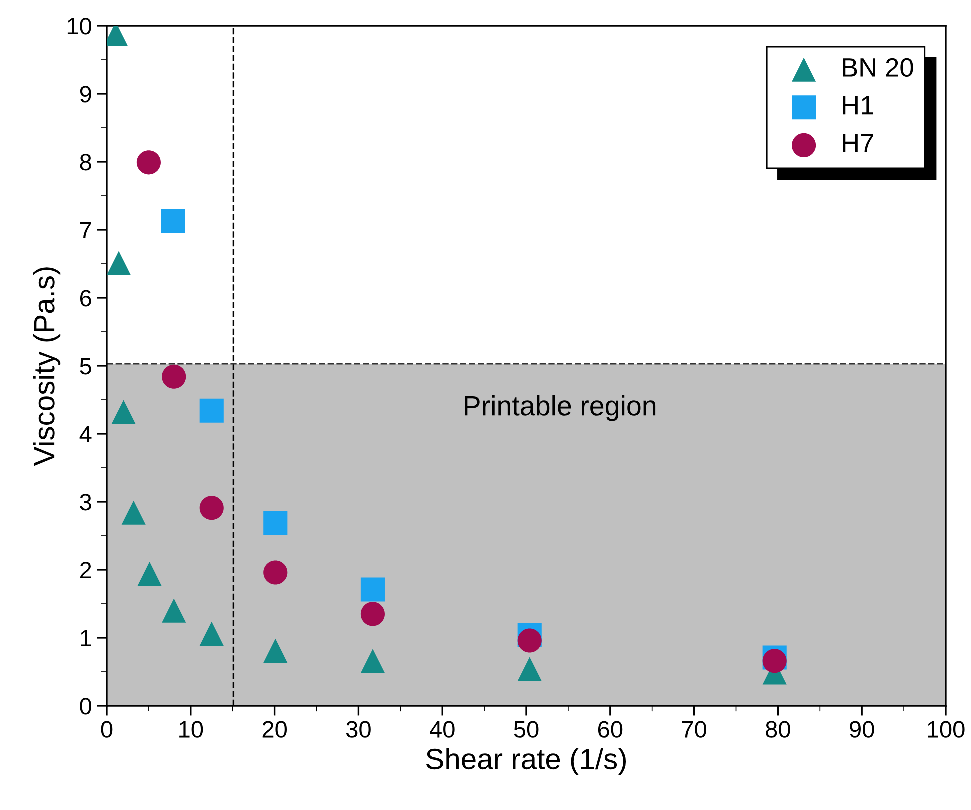 The height and width of the screenshot is (810, 971). What do you see at coordinates (275, 729) in the screenshot?
I see `x-tick-label: 20` at bounding box center [275, 729].